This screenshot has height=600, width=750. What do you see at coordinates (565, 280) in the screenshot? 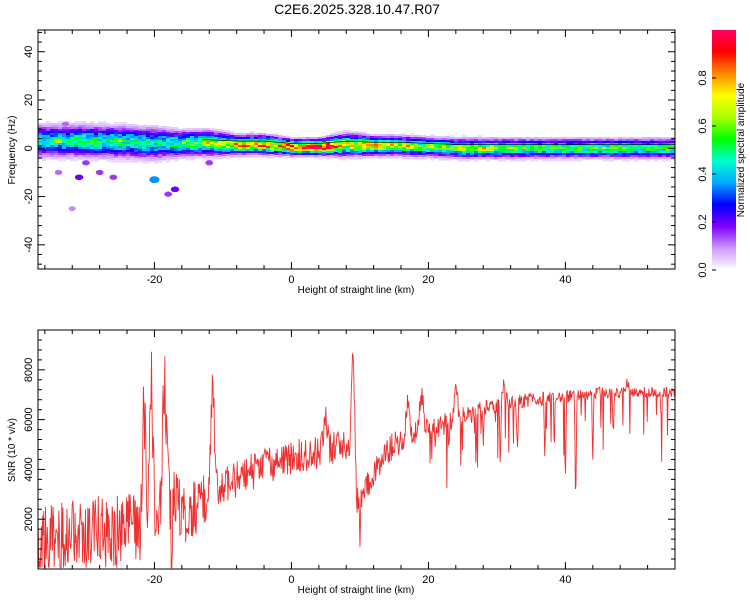
I see `spectrogram-xtick-label: 40` at bounding box center [565, 280].